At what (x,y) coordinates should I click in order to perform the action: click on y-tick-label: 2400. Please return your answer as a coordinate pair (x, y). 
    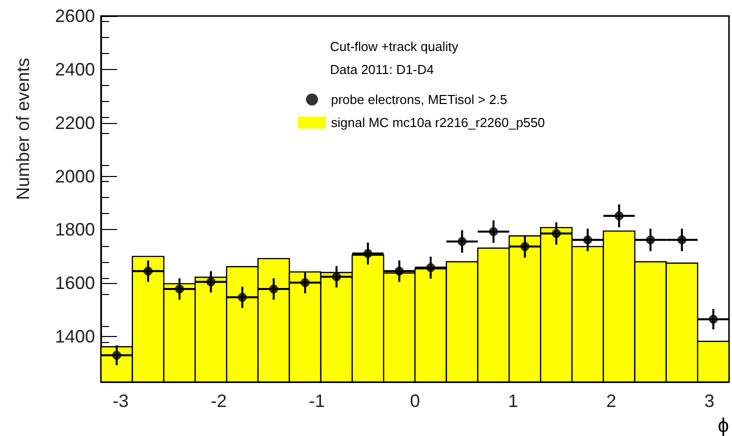
    Looking at the image, I should click on (74, 69).